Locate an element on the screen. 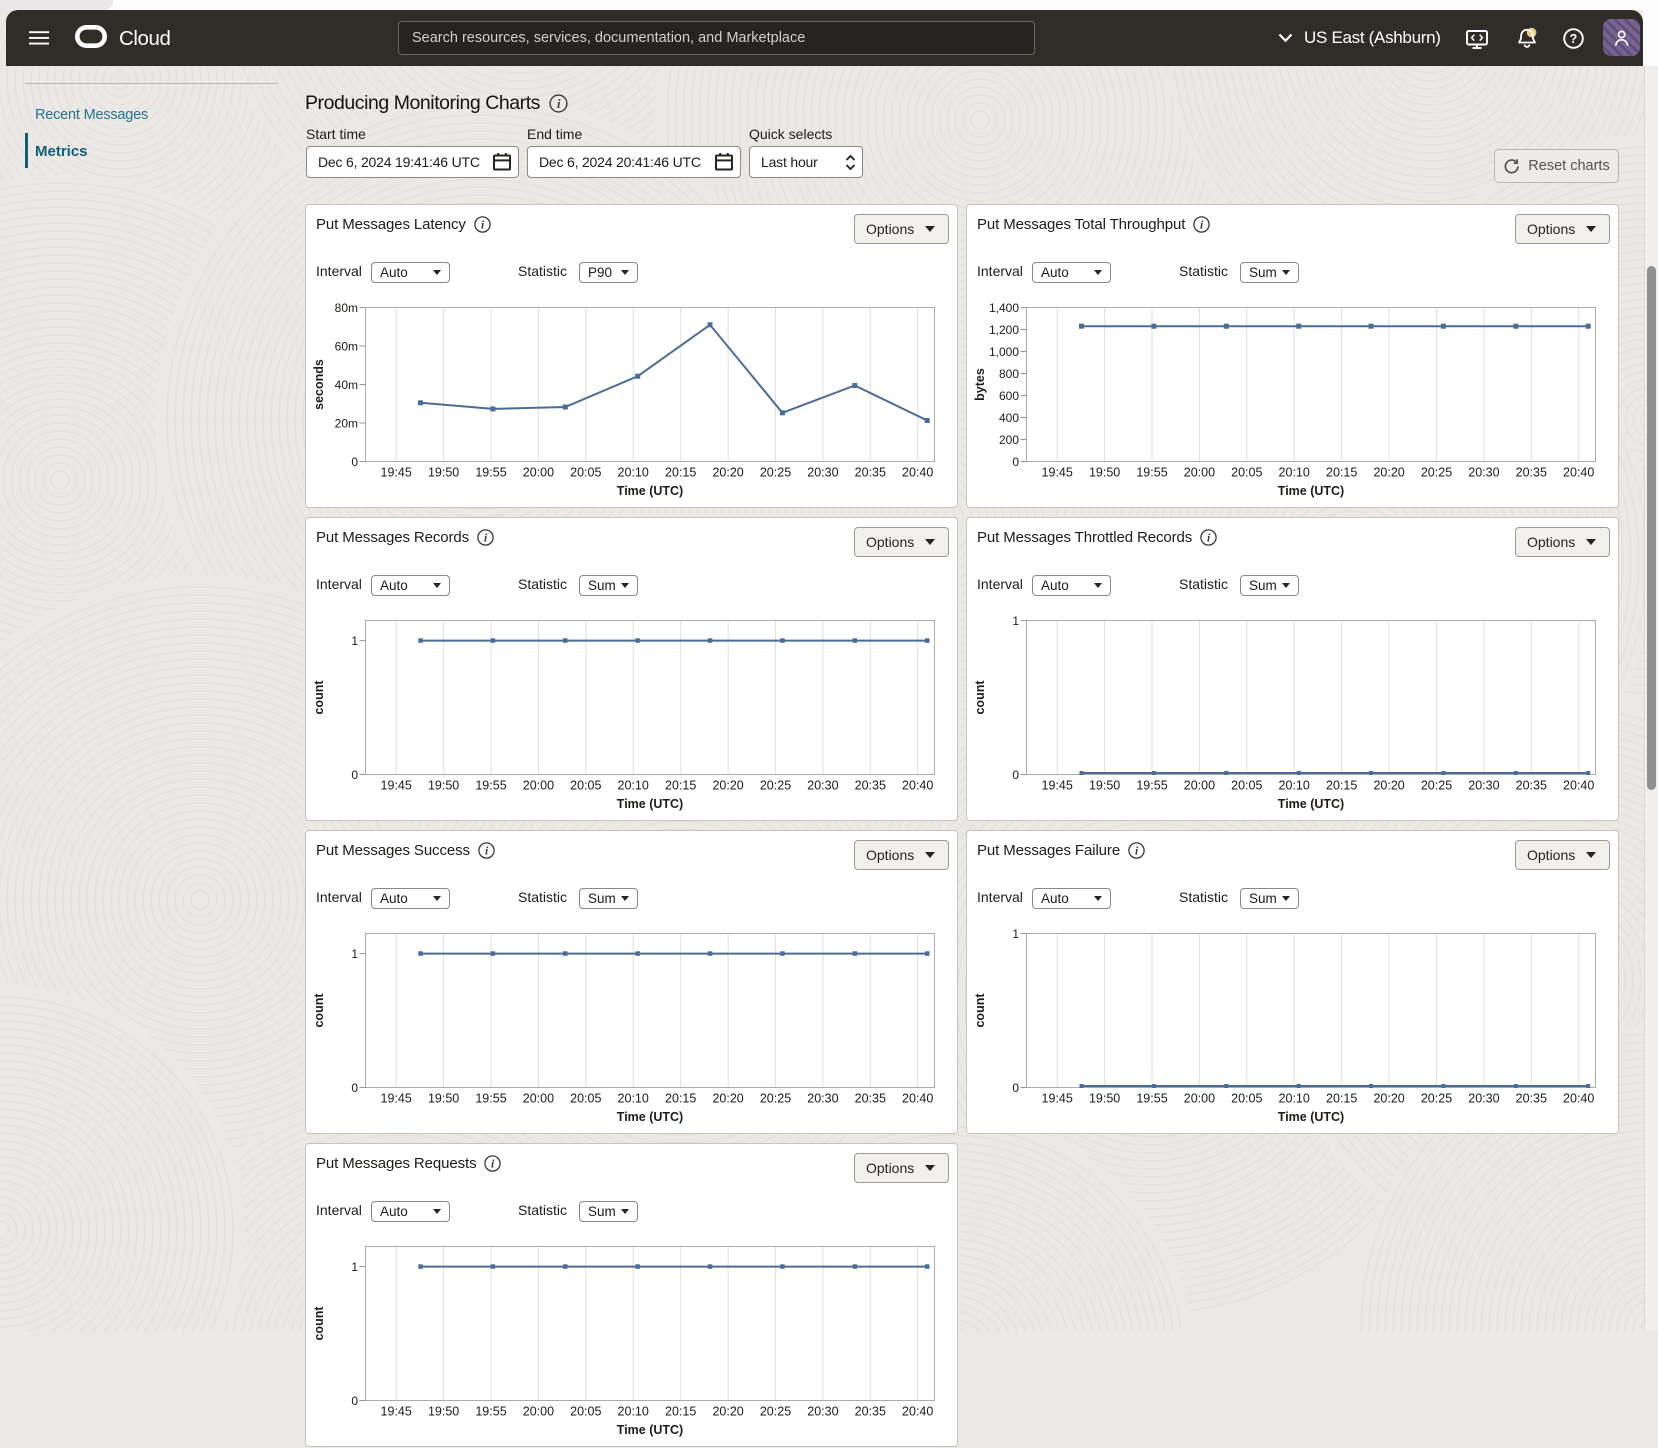 This screenshot has height=1448, width=1658. svg-text: 800 is located at coordinates (1009, 374).